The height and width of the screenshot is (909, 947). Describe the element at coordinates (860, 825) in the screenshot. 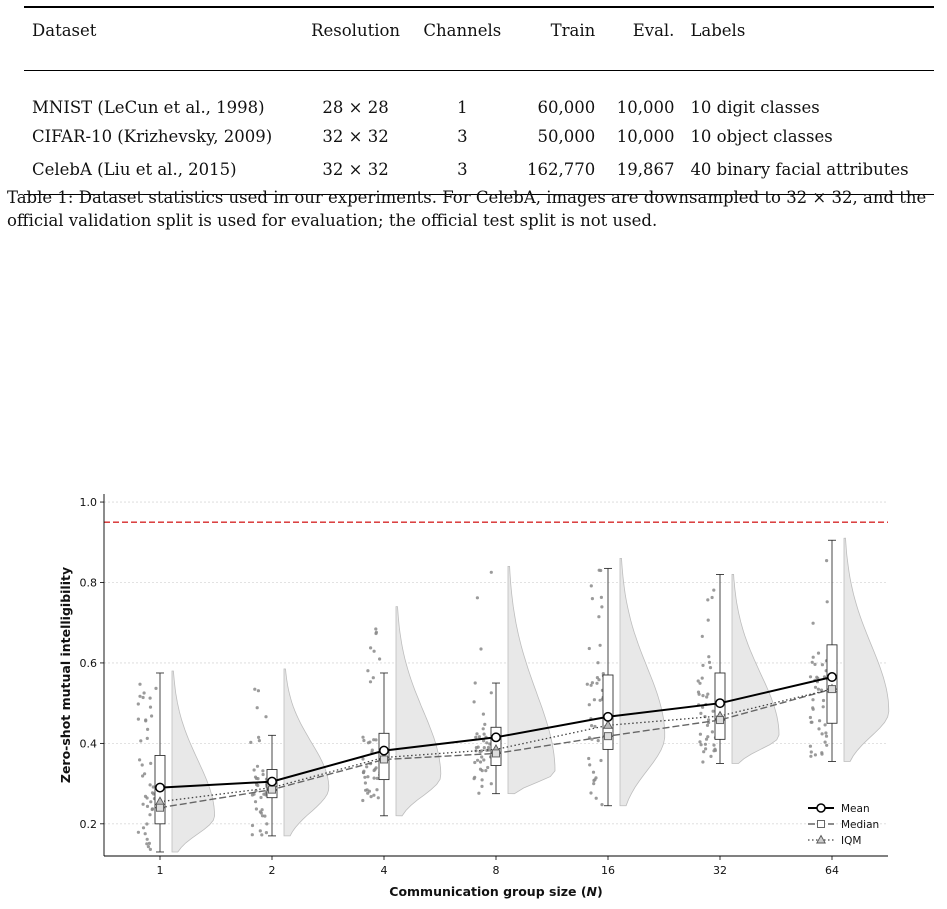

I see `legend-label: Median` at that location.